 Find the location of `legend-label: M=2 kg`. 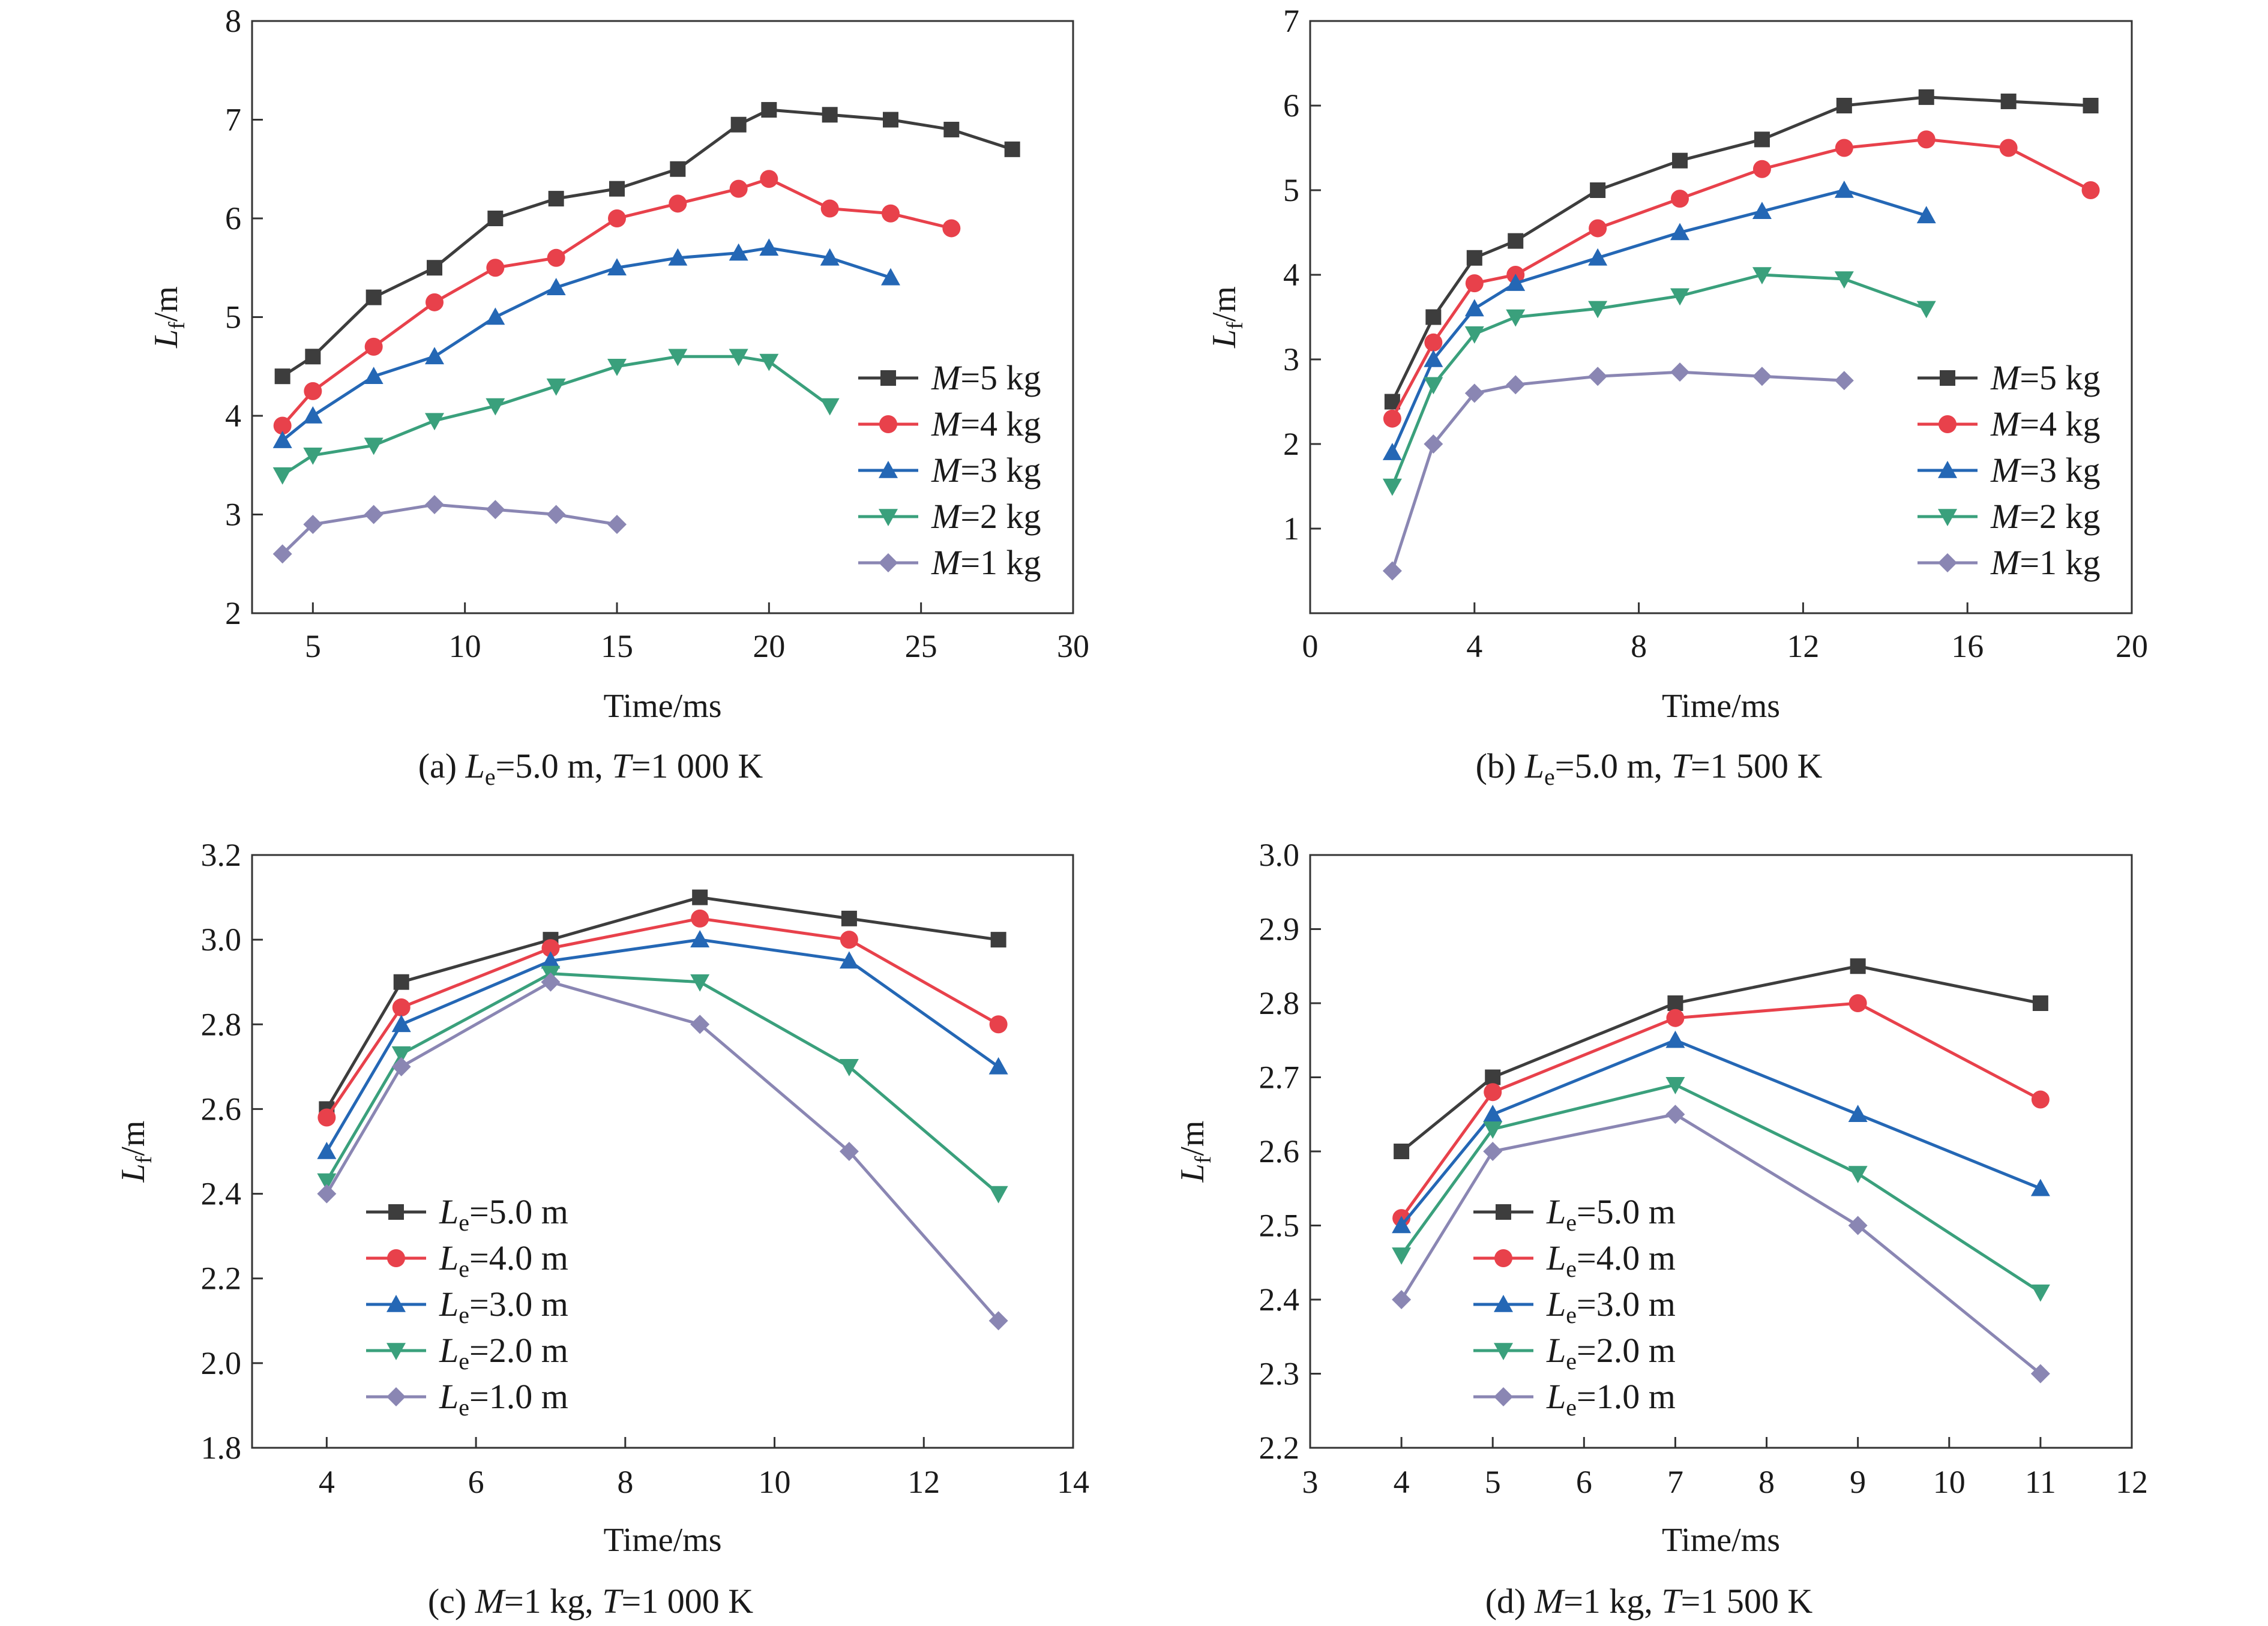

legend-label: M=2 kg is located at coordinates (986, 516).